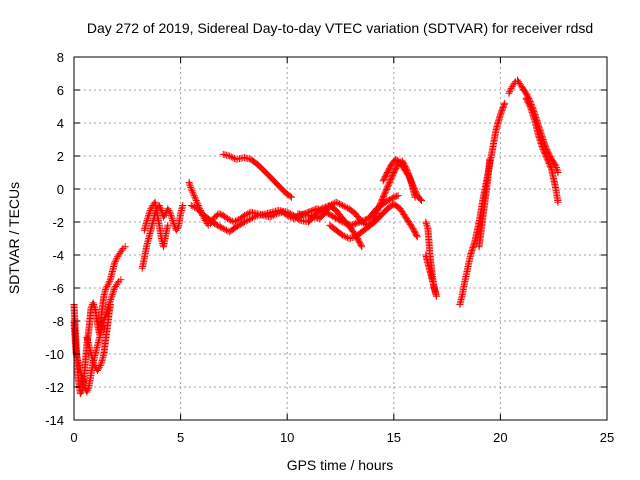  What do you see at coordinates (73, 437) in the screenshot?
I see `x-tick-label: 0` at bounding box center [73, 437].